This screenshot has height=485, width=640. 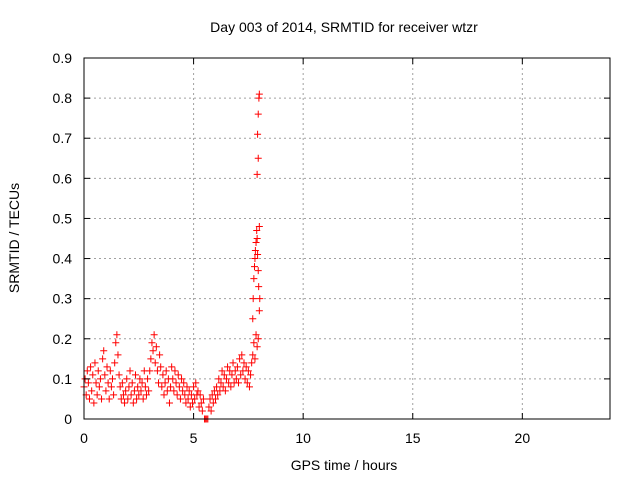 I want to click on x-tick-label: 5, so click(x=194, y=438).